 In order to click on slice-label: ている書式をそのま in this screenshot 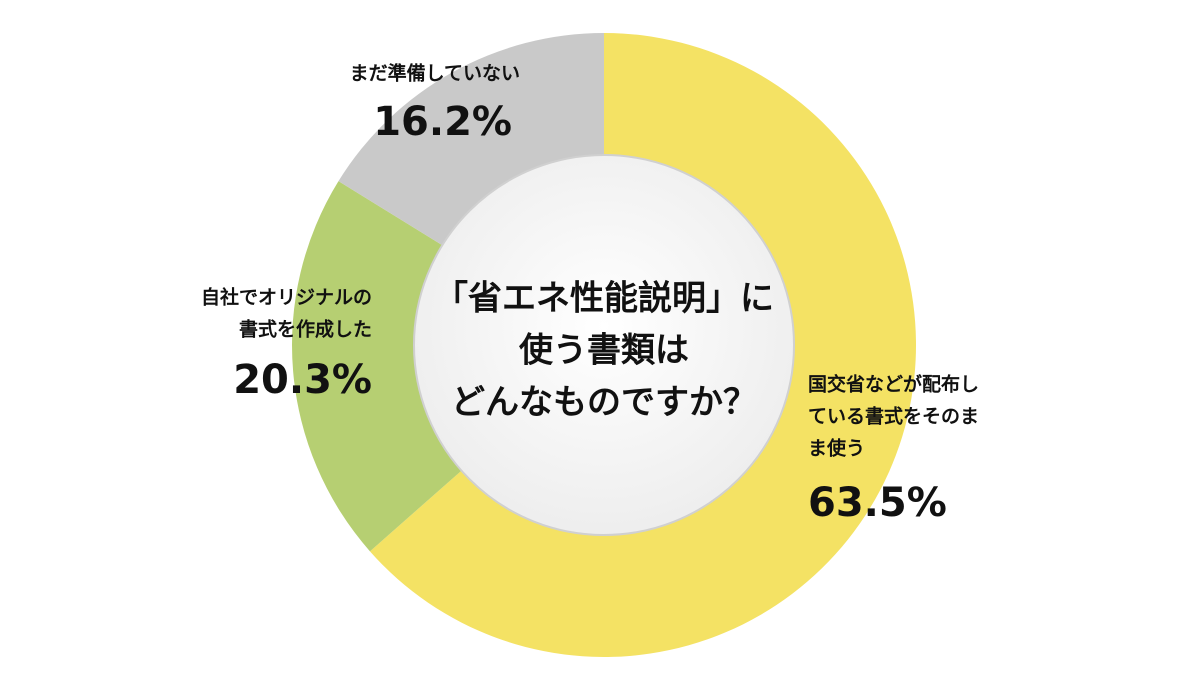, I will do `click(893, 416)`.